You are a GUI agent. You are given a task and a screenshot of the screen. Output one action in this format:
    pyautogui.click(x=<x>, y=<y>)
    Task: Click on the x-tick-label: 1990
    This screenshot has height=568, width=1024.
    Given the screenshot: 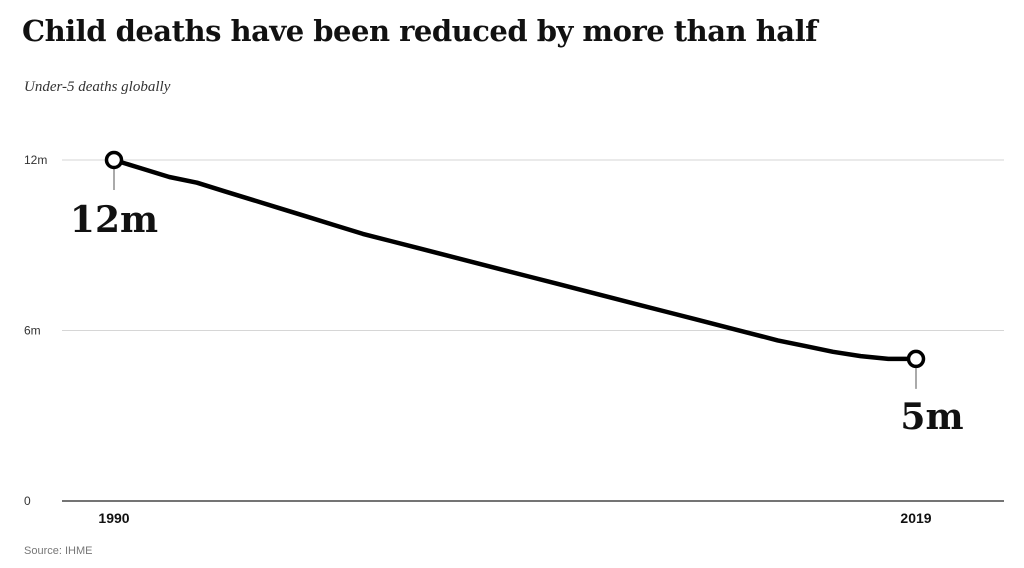 What is the action you would take?
    pyautogui.click(x=113, y=518)
    